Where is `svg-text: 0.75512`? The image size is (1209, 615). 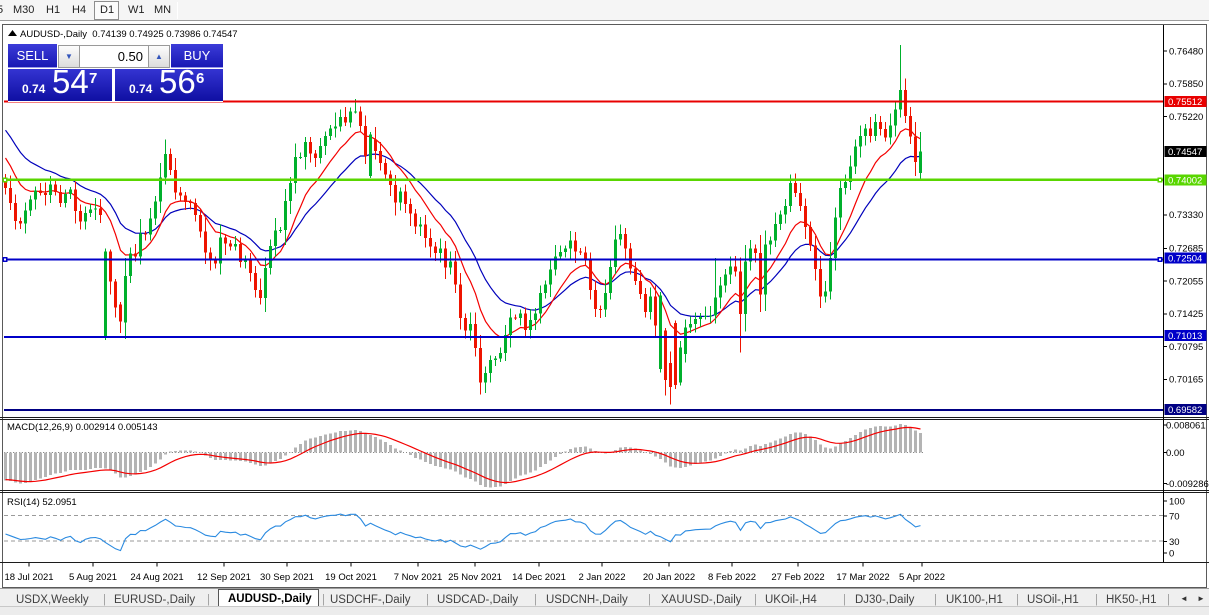 svg-text: 0.75512 is located at coordinates (1185, 102).